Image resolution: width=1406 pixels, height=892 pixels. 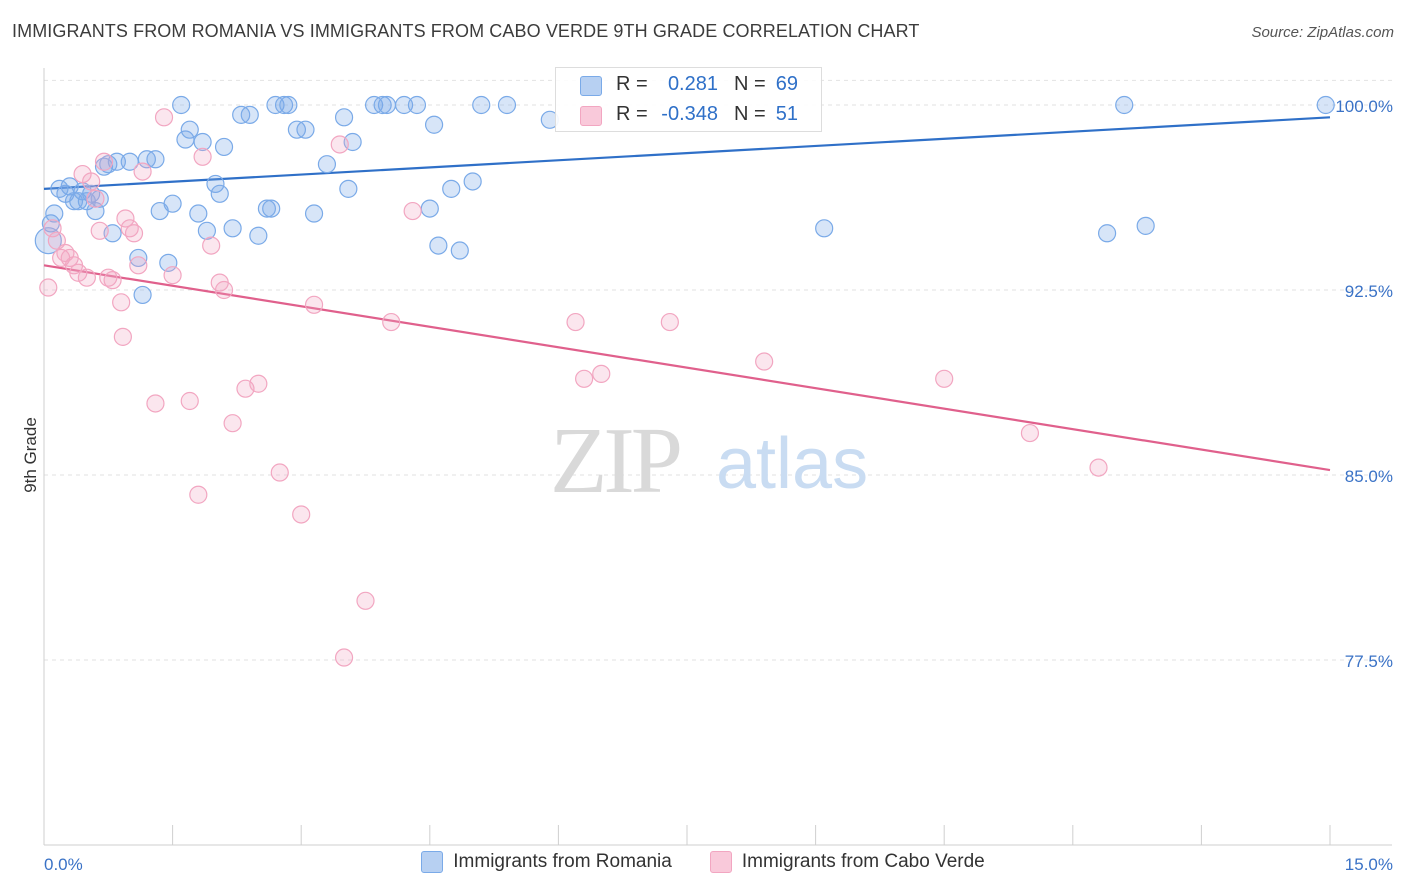 What do you see at coordinates (591, 86) in the screenshot?
I see `romania-swatch` at bounding box center [591, 86].